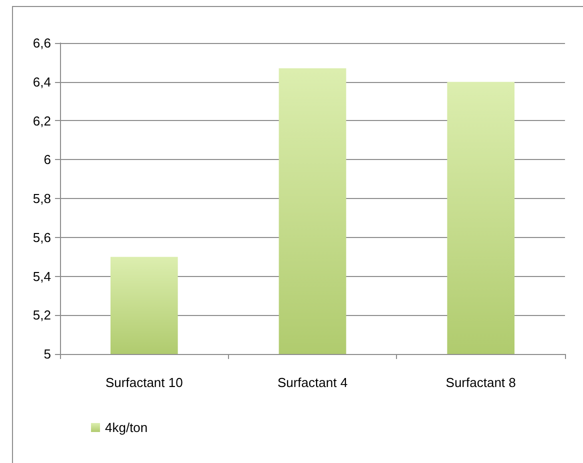  Describe the element at coordinates (41, 315) in the screenshot. I see `y-tick-label: 5,2` at that location.